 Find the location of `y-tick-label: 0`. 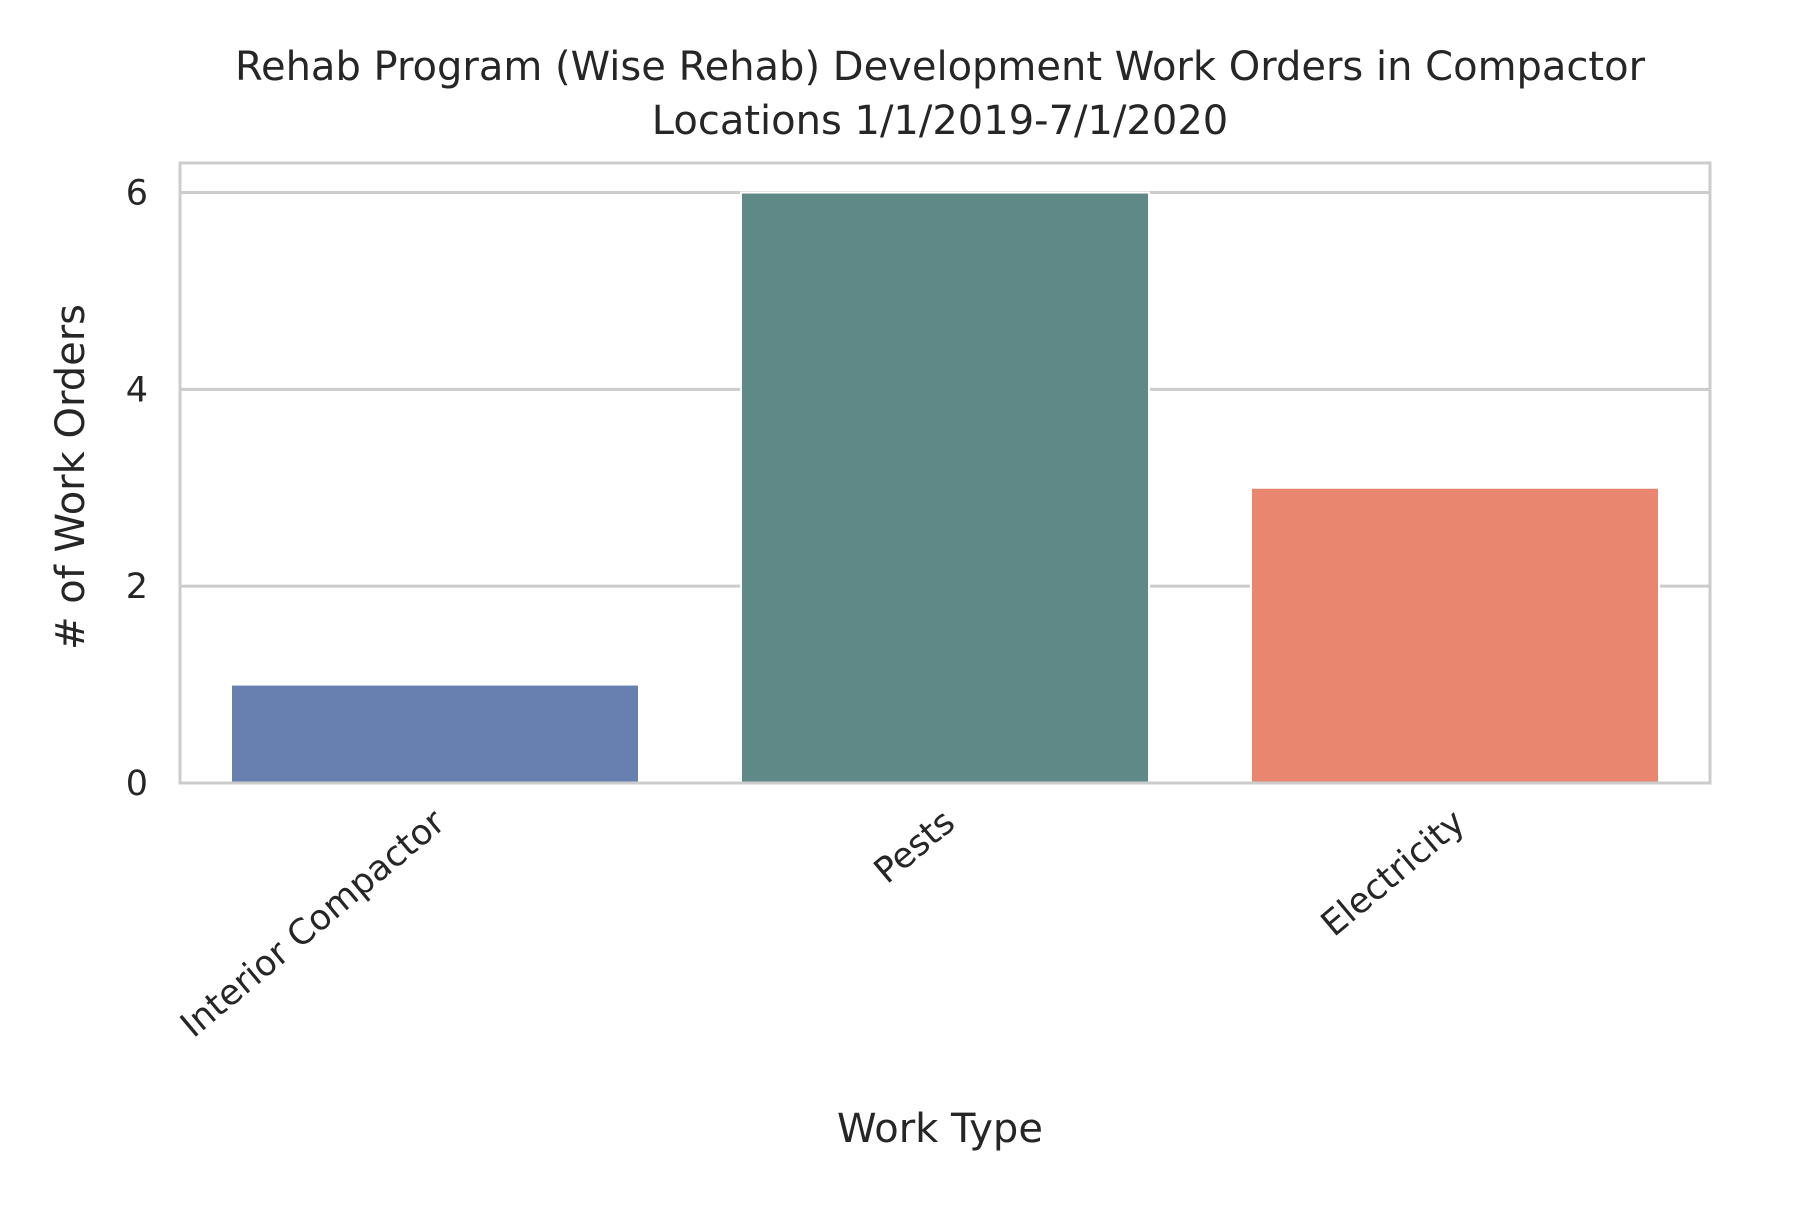

y-tick-label: 0 is located at coordinates (137, 784).